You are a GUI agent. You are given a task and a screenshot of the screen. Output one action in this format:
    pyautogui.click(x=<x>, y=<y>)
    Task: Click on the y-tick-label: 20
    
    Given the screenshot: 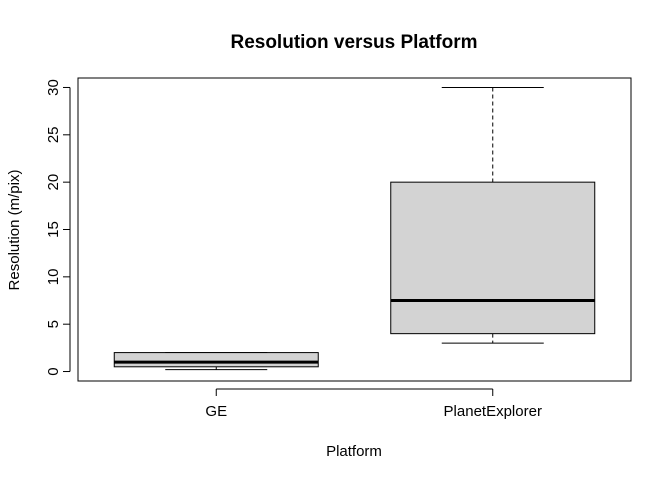 What is the action you would take?
    pyautogui.click(x=53, y=182)
    